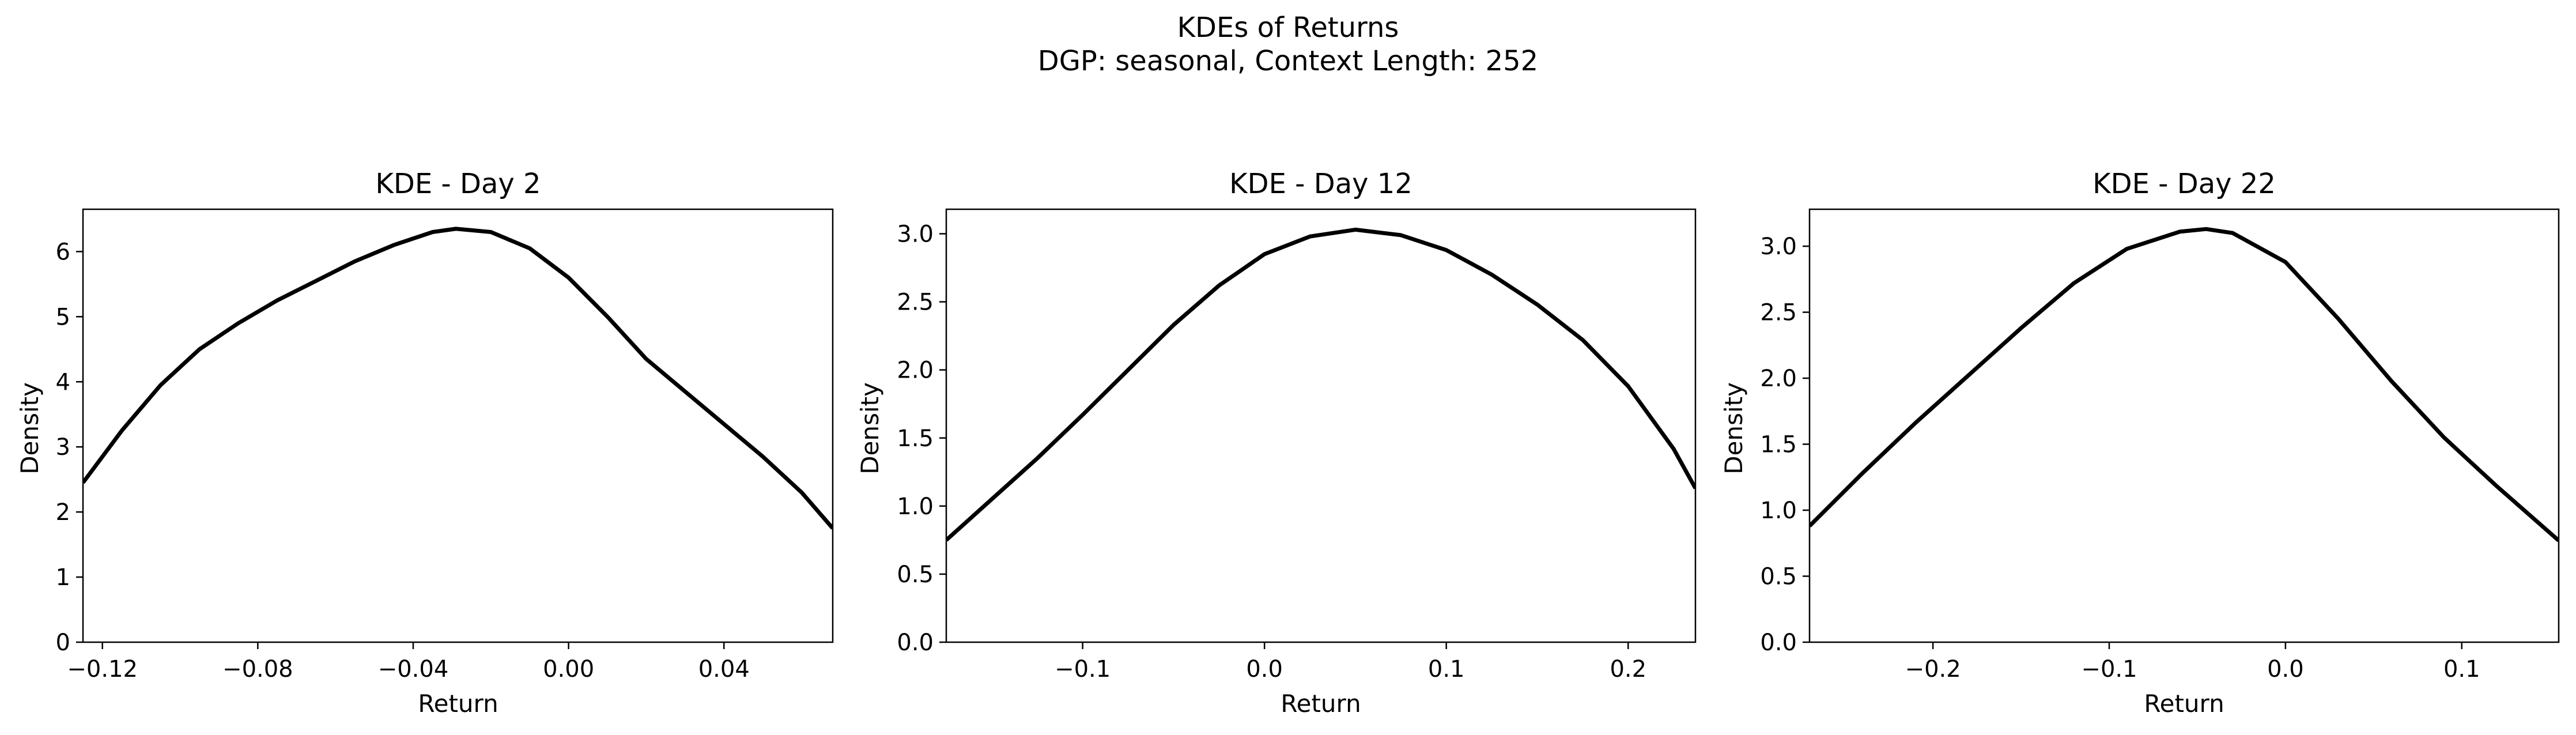 Image resolution: width=2576 pixels, height=735 pixels. I want to click on figure-title-line-1: KDEs of Returns, so click(1288, 28).